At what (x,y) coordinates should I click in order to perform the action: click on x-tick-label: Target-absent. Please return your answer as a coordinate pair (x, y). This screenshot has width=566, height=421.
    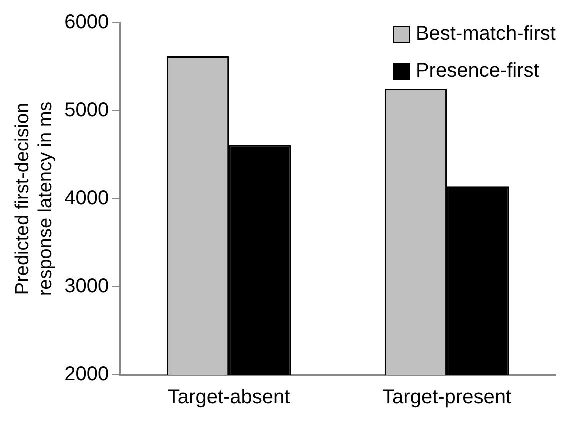
    Looking at the image, I should click on (229, 397).